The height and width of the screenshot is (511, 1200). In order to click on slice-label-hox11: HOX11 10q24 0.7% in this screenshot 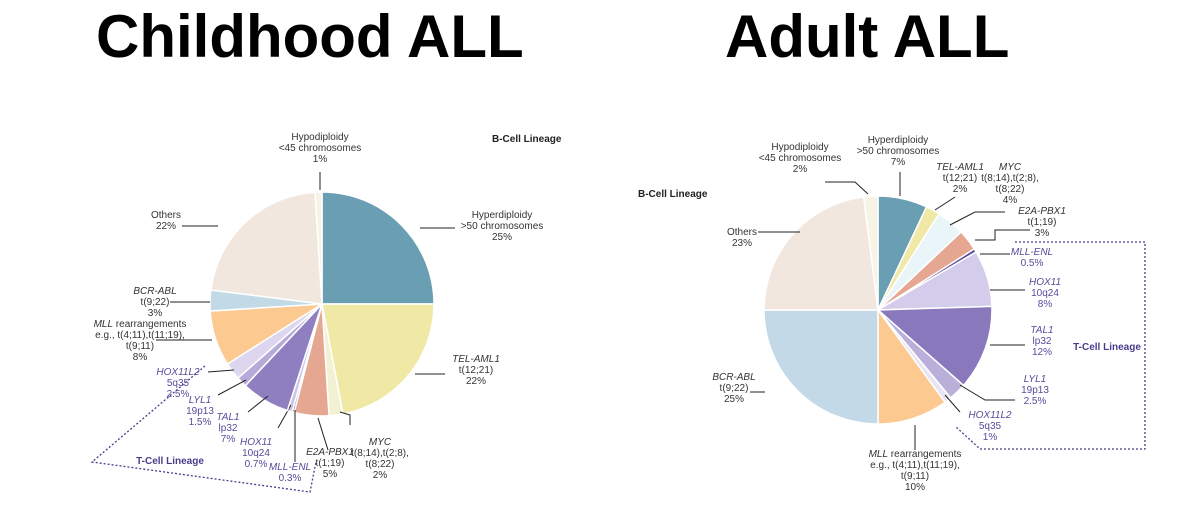, I will do `click(256, 453)`.